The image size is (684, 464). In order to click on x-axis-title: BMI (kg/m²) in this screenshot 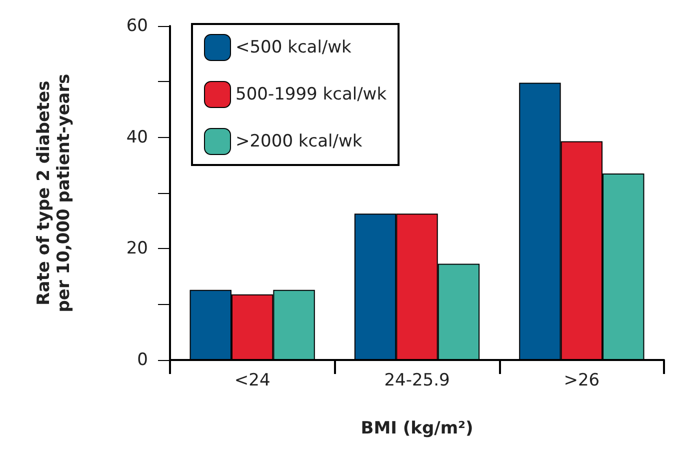, I will do `click(417, 428)`.